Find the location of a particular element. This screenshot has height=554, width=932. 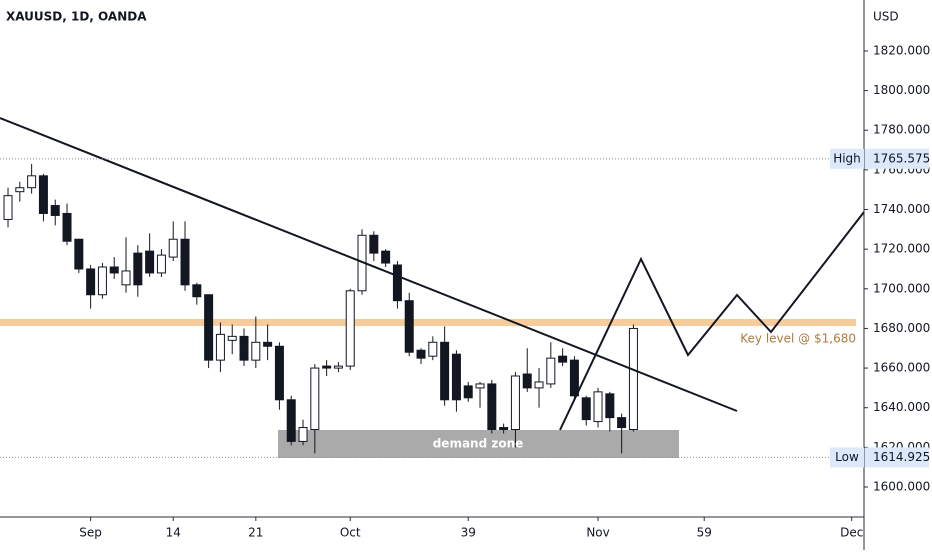

key-level-label: Key level @ $1,680 is located at coordinates (798, 339).